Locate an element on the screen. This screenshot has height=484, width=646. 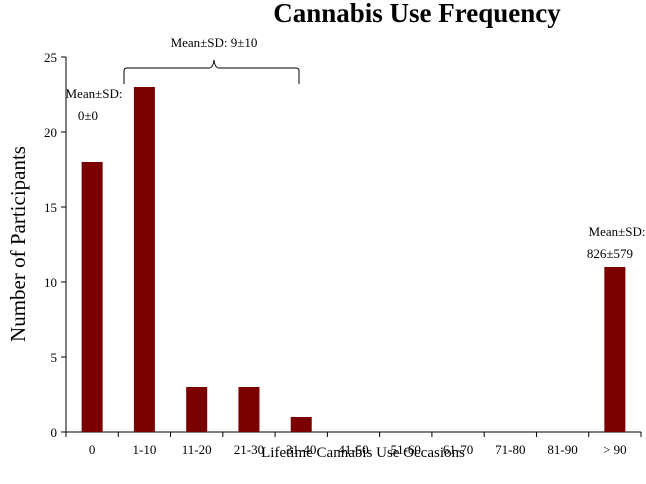
x-tick-label: 0 is located at coordinates (92, 449).